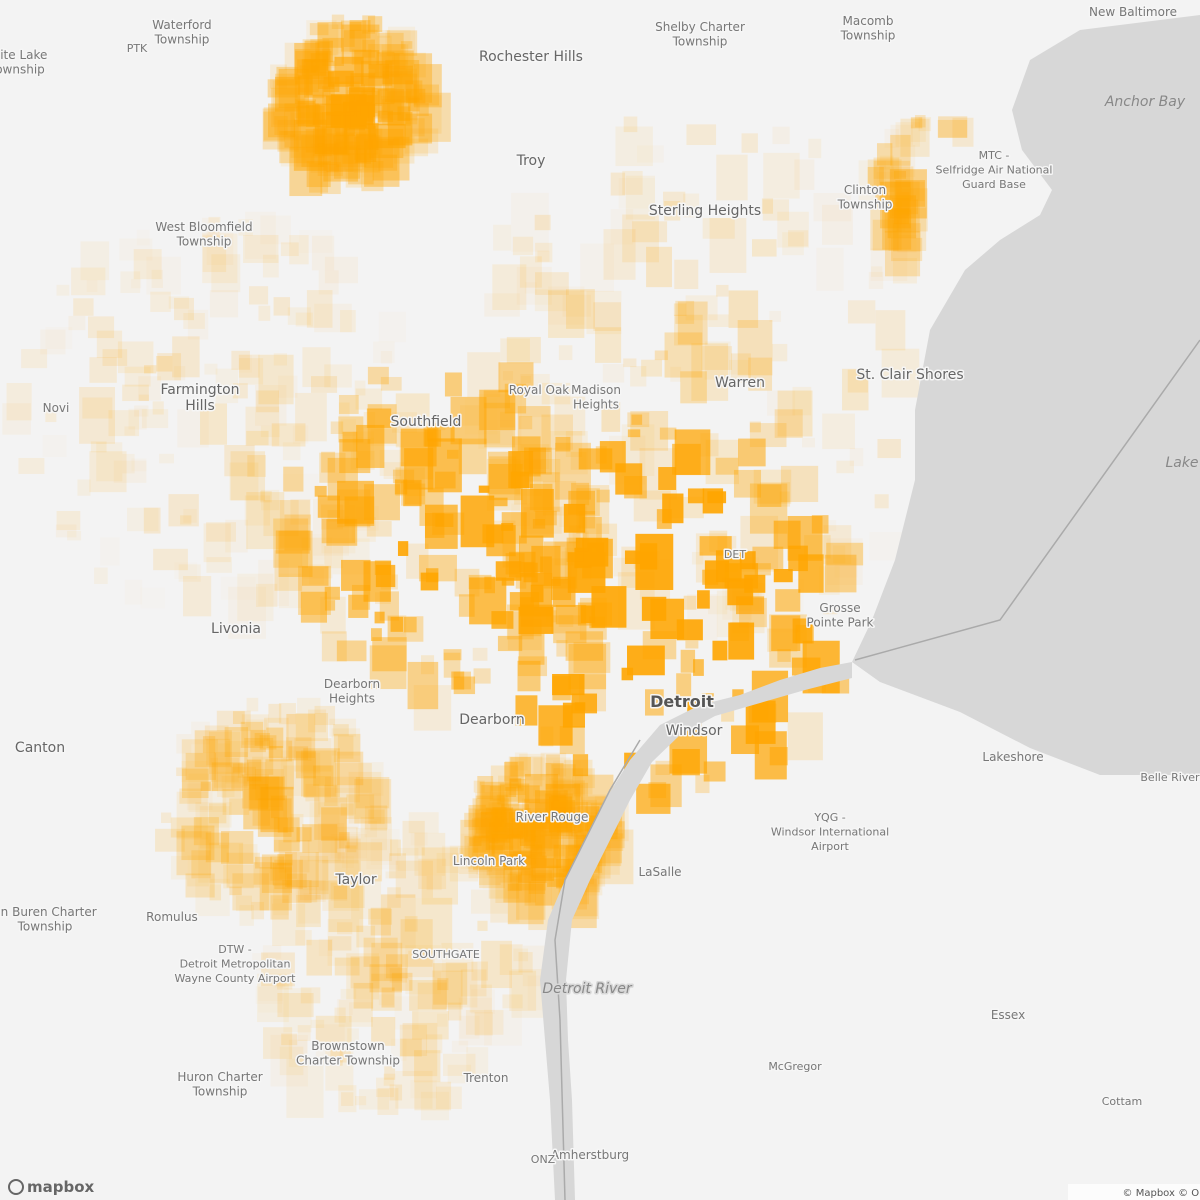 This screenshot has height=1200, width=1200. What do you see at coordinates (489, 861) in the screenshot?
I see `place-label: Lincoln Park` at bounding box center [489, 861].